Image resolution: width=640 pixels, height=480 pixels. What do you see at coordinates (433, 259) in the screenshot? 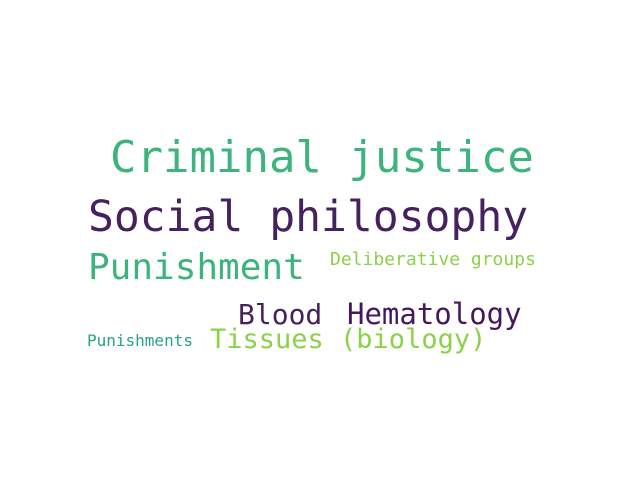
I see `word-deliberative-groups: Deliberative groups` at bounding box center [433, 259].